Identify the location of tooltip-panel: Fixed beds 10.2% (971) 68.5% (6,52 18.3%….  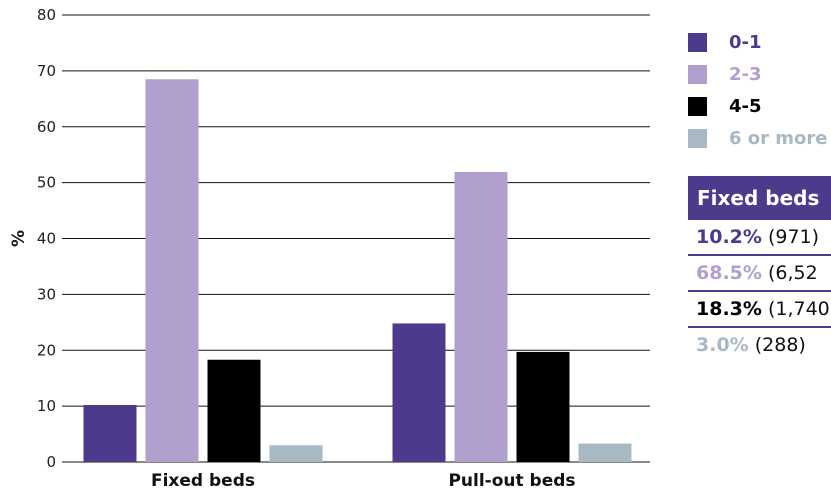
(759, 269).